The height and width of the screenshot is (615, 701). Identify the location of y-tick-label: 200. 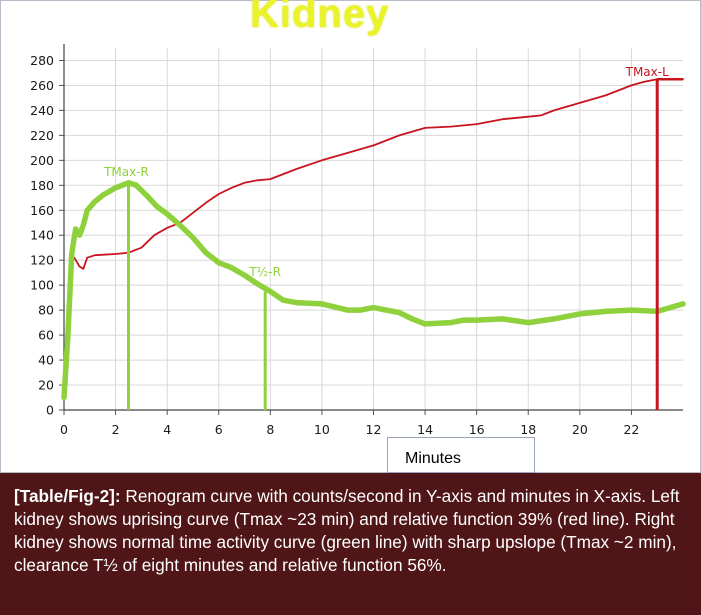
(42, 160).